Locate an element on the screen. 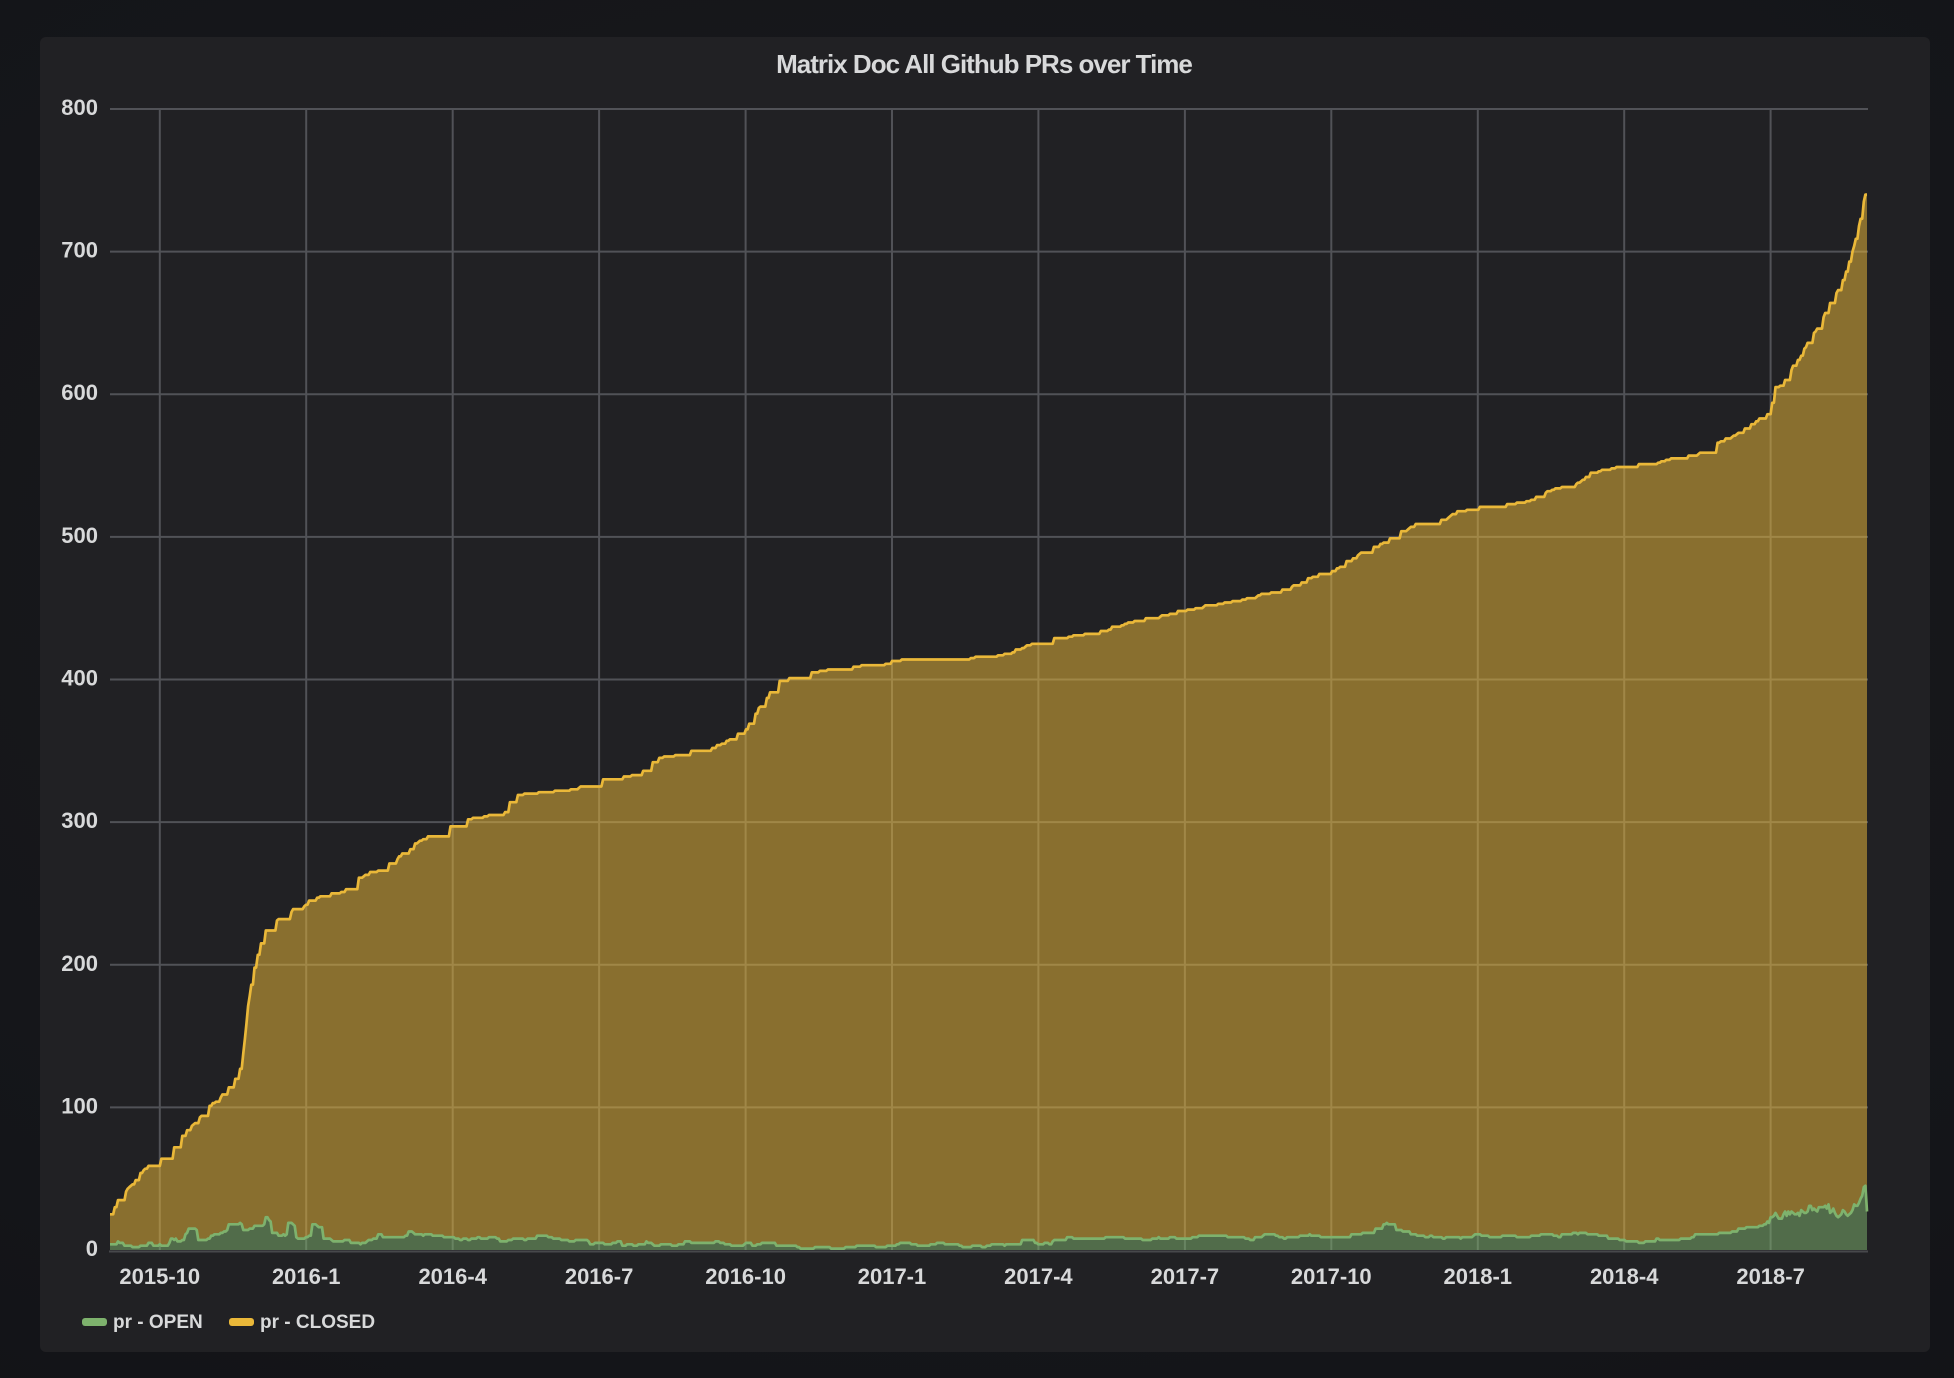 This screenshot has width=1954, height=1378. svg-text: 2015-10 is located at coordinates (159, 1276).